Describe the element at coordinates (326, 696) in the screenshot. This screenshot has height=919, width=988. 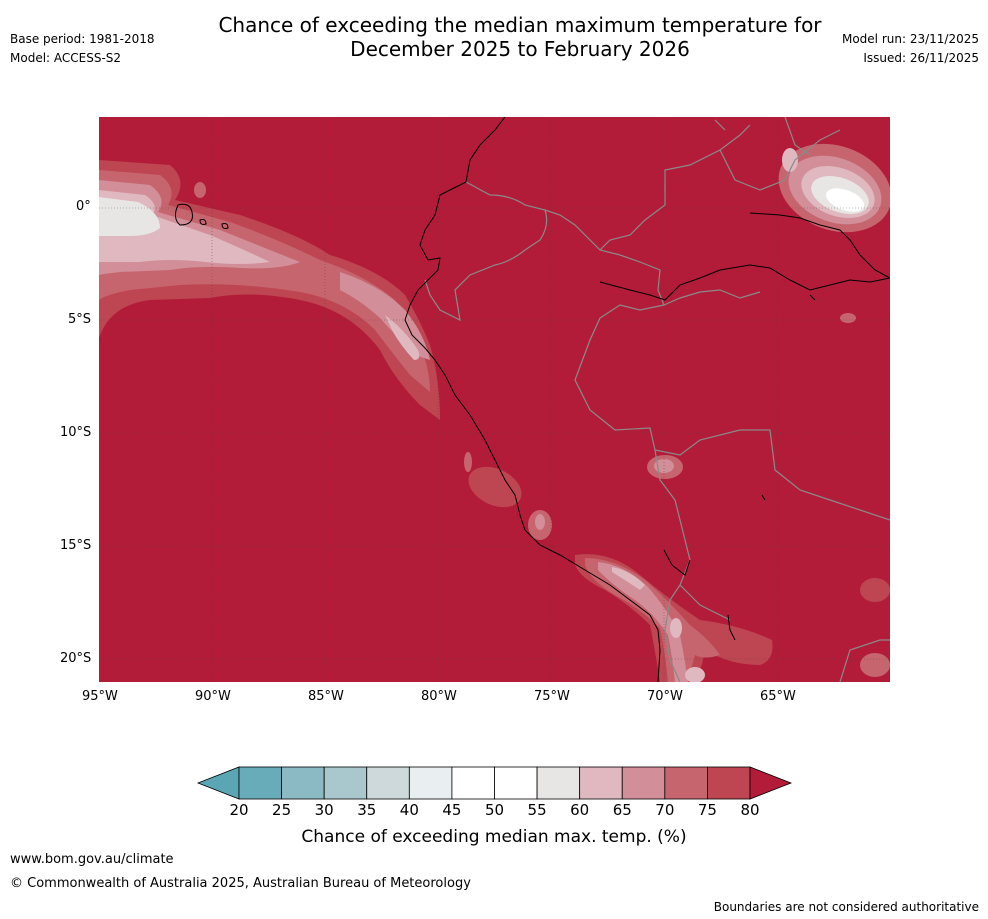
I see `lon-label-85w: 85°W` at that location.